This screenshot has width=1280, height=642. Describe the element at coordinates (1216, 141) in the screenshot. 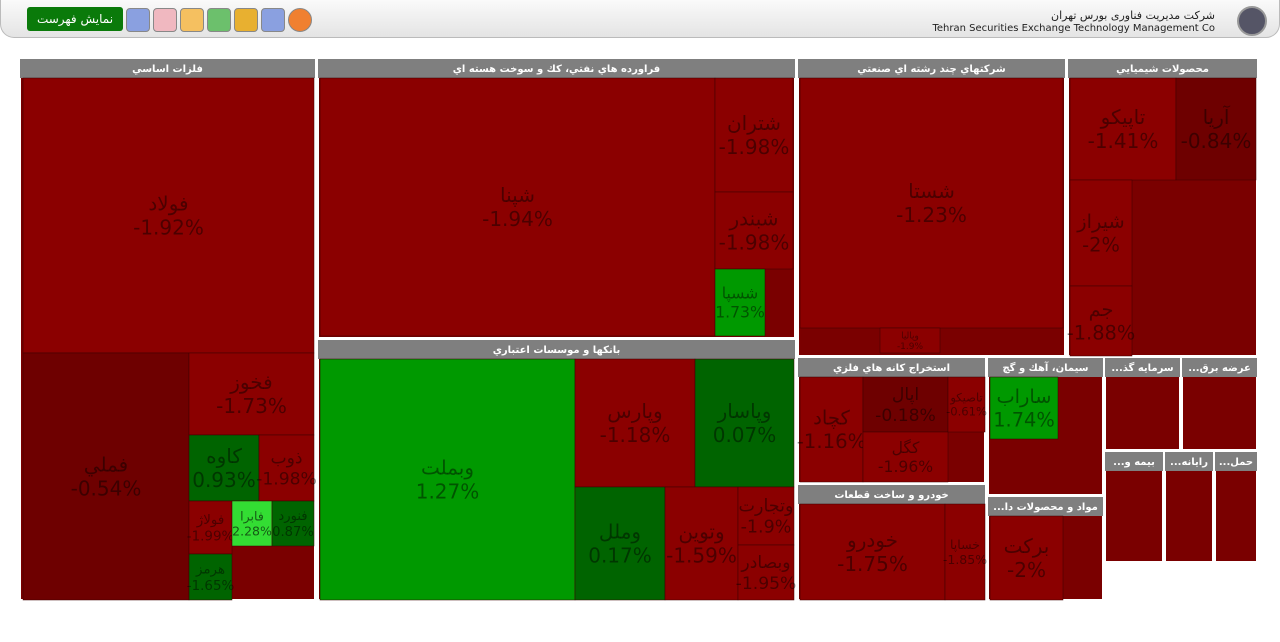

I see `tile-change: -0.84%` at that location.